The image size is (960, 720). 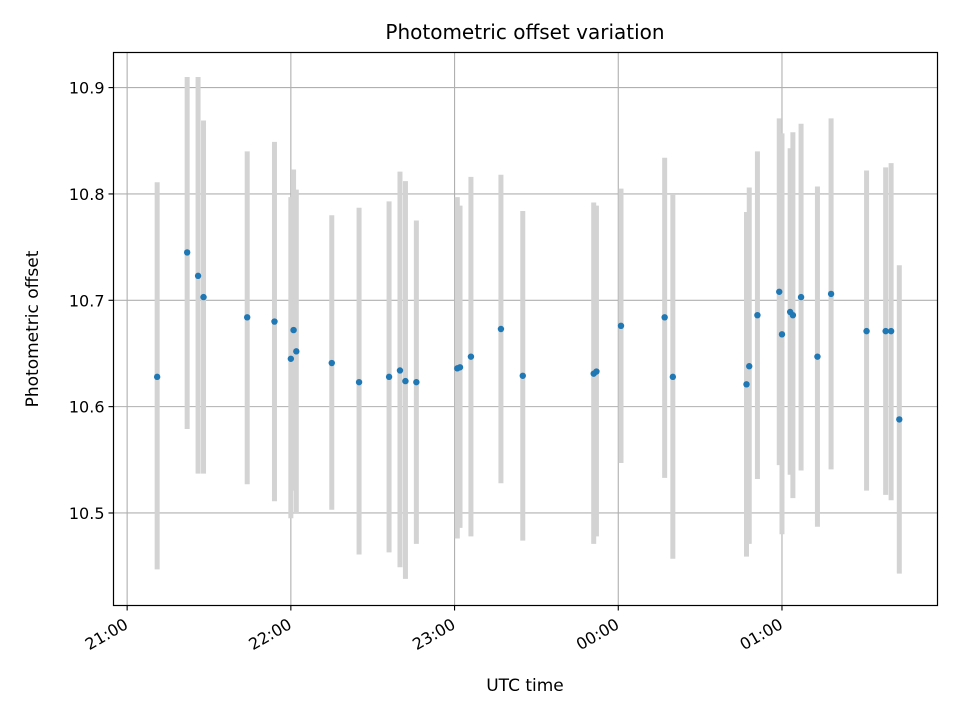 What do you see at coordinates (87, 88) in the screenshot?
I see `y-tick-label: 10.9` at bounding box center [87, 88].